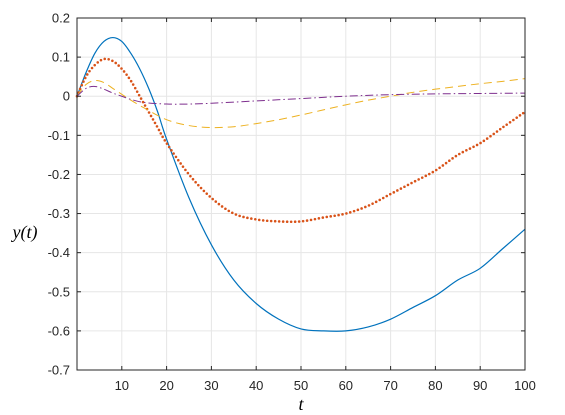 This screenshot has height=415, width=565. Describe the element at coordinates (166, 385) in the screenshot. I see `x-tick-label: 20` at that location.